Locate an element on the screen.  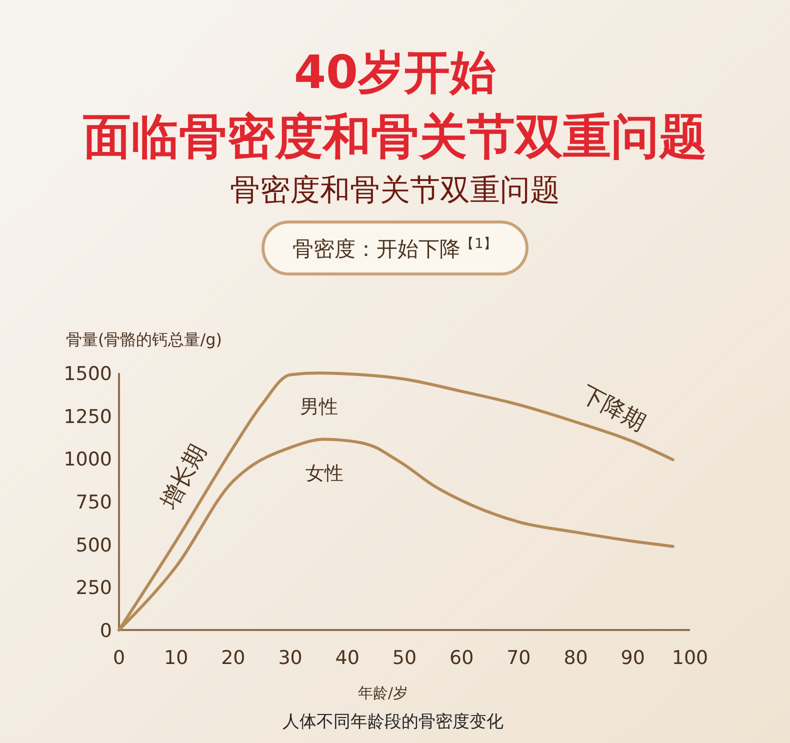
x-tick-label: 0 is located at coordinates (119, 658).